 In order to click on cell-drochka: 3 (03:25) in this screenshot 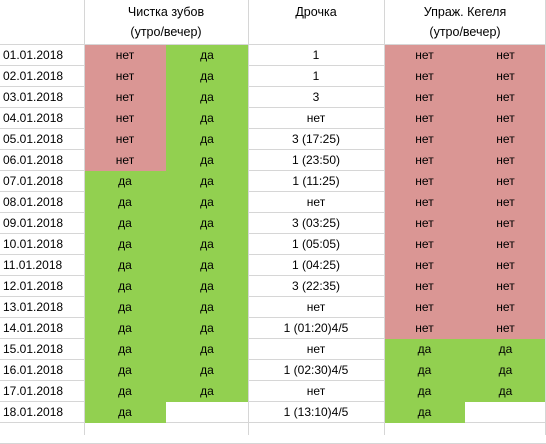, I will do `click(316, 223)`.